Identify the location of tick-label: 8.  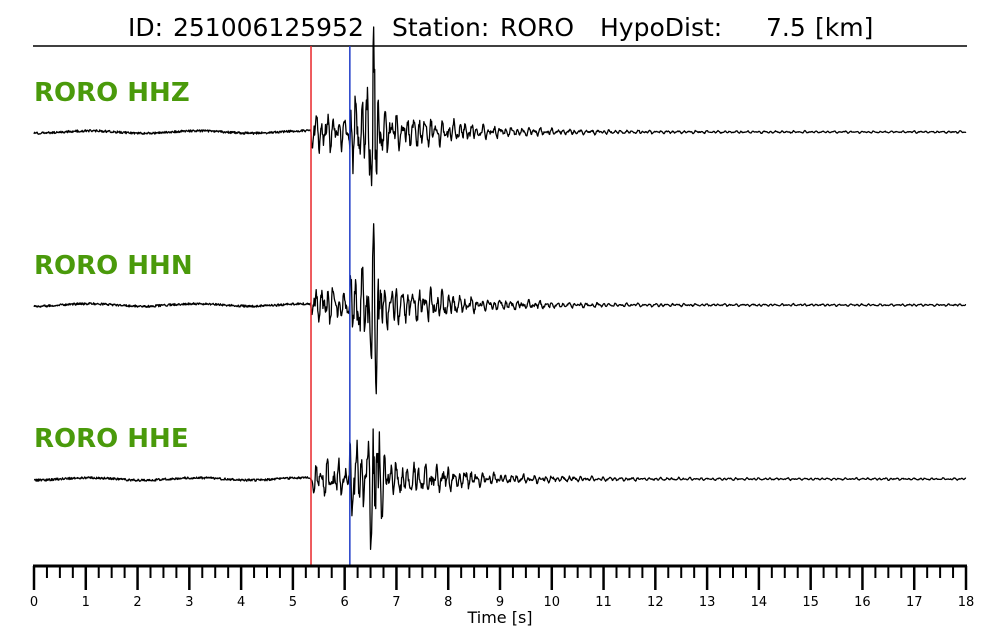
(448, 602).